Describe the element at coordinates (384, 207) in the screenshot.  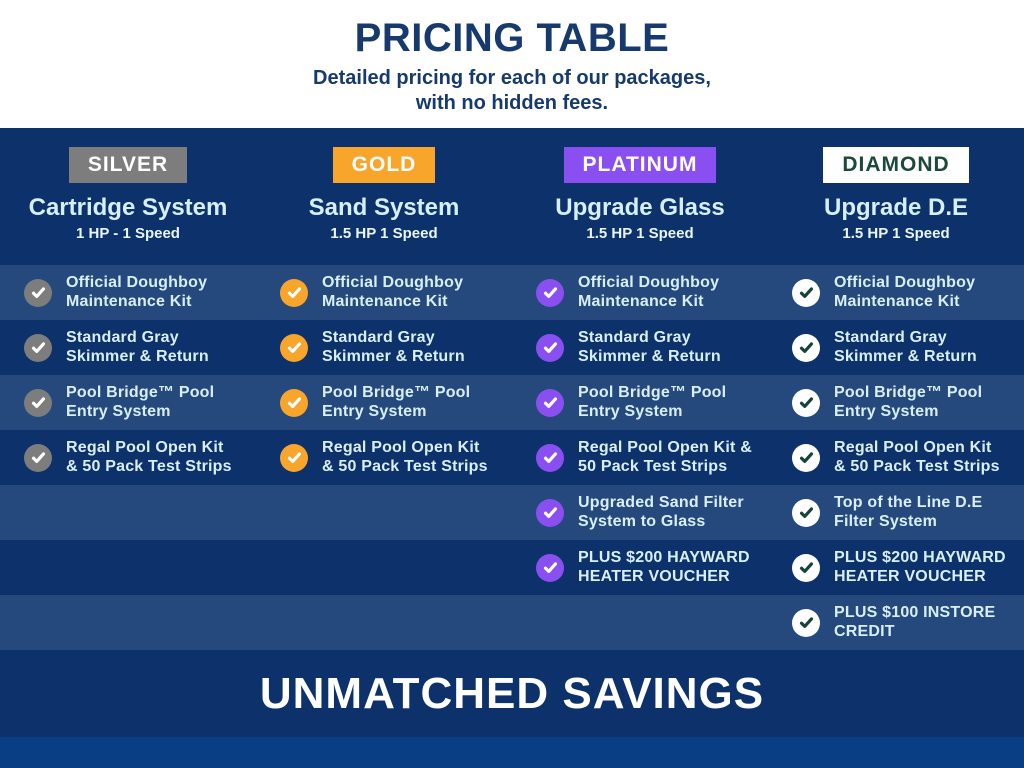
I see `column-title: Sand System` at that location.